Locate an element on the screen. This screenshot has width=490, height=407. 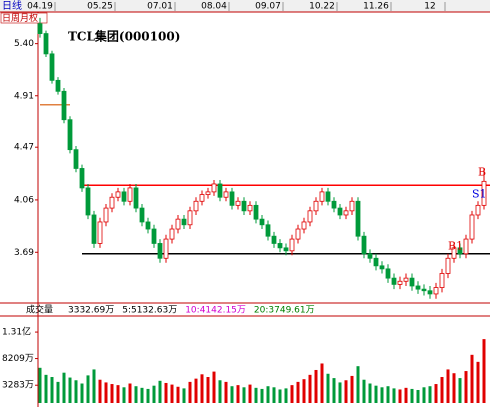
period-buttons-box is located at coordinates (24, 18).